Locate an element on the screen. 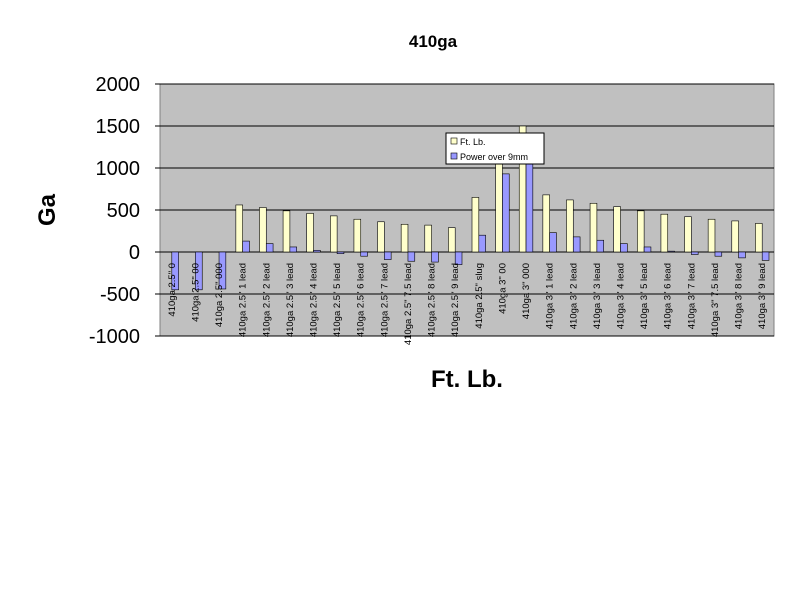  x-tick-label: 410ga 3" 7.5 lead is located at coordinates (715, 300).